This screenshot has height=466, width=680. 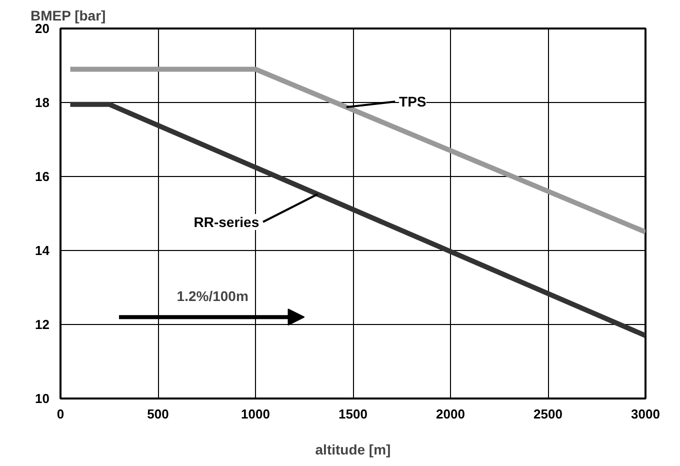 What do you see at coordinates (68, 16) in the screenshot?
I see `y-axis-title: BMEP [bar]` at bounding box center [68, 16].